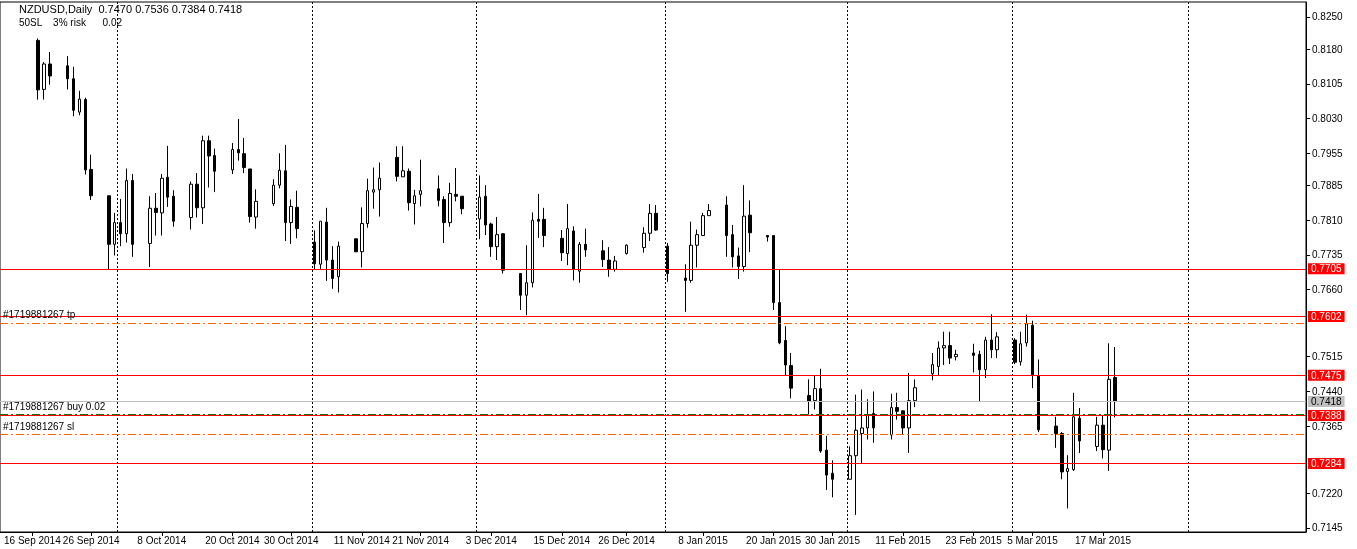 The width and height of the screenshot is (1357, 549). What do you see at coordinates (162, 540) in the screenshot?
I see `x-tick-label: 8 Oct 2014` at bounding box center [162, 540].